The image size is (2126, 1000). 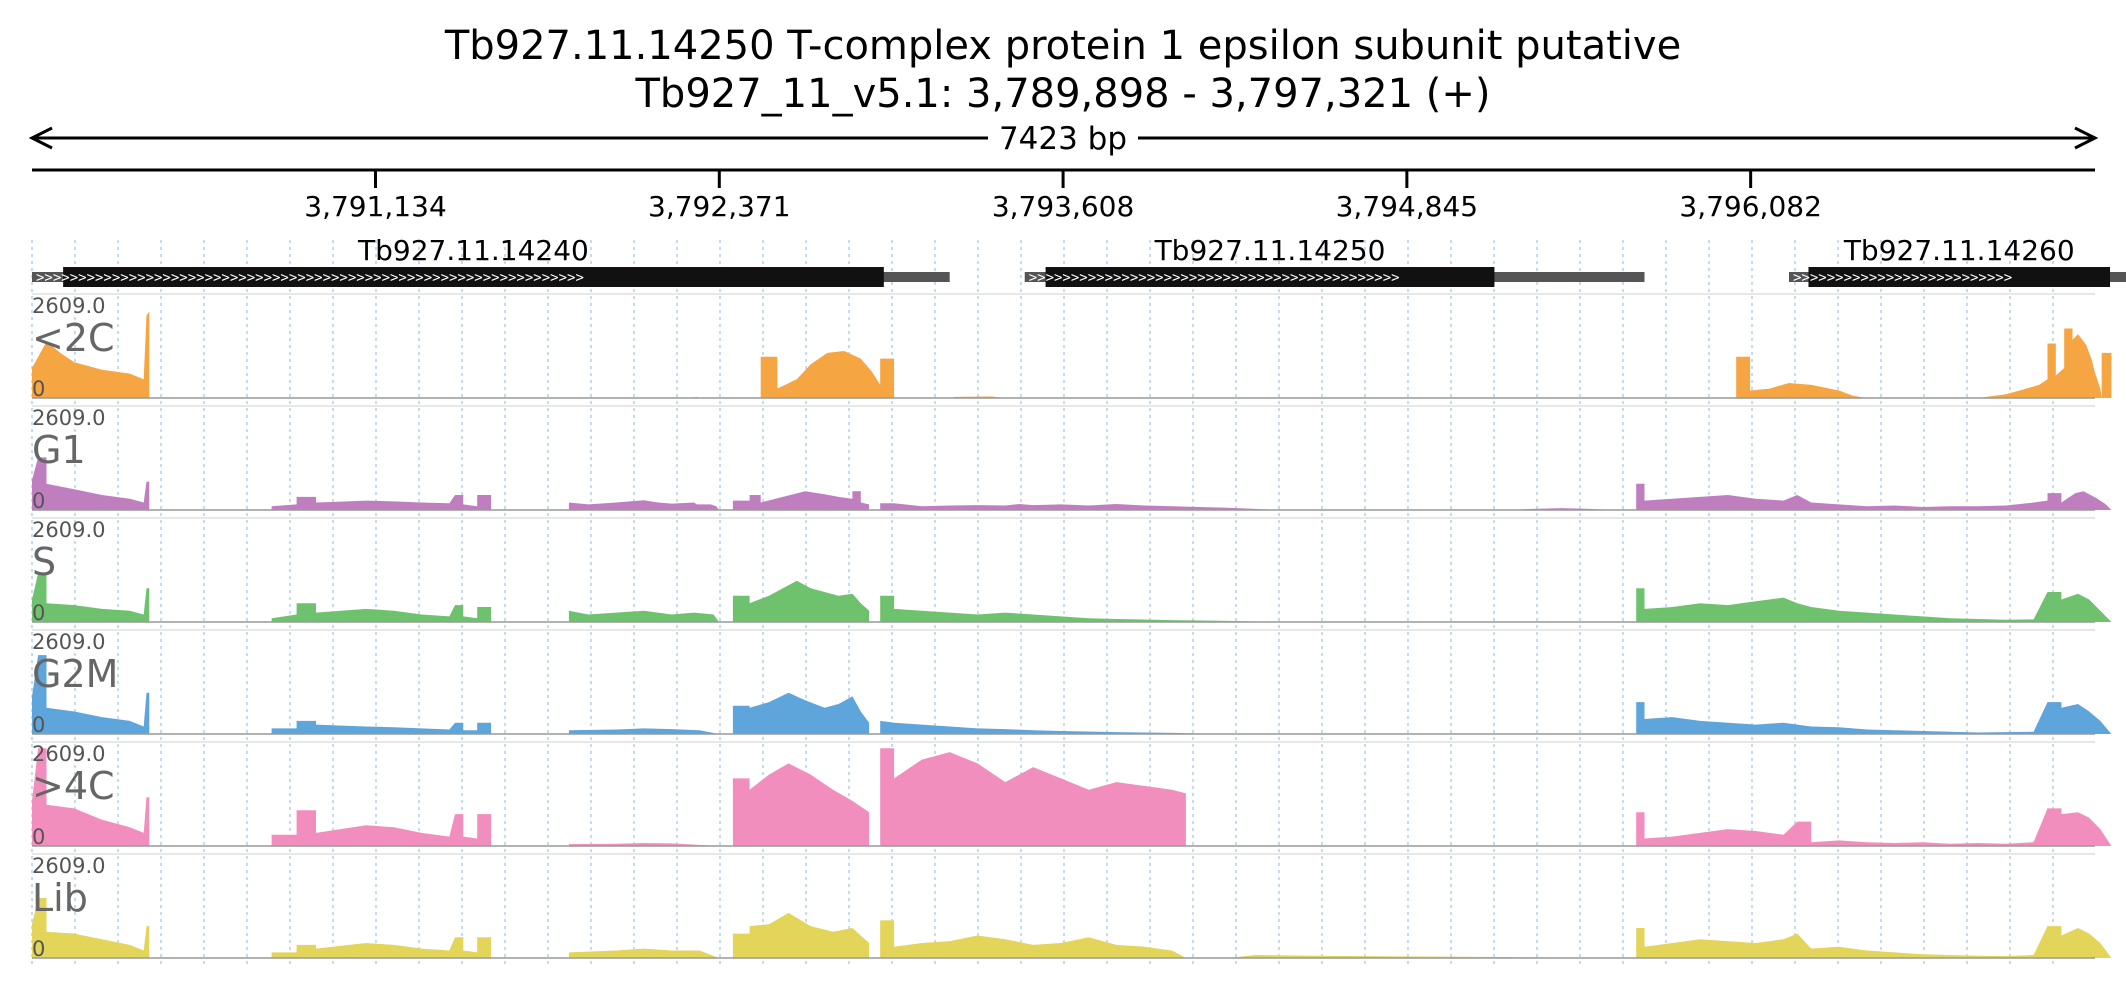 I want to click on track-name-label: Lib, so click(x=60, y=898).